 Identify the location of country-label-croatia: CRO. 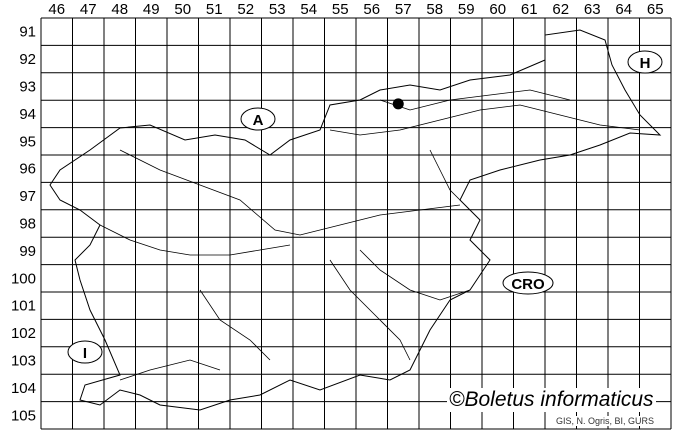
(528, 283).